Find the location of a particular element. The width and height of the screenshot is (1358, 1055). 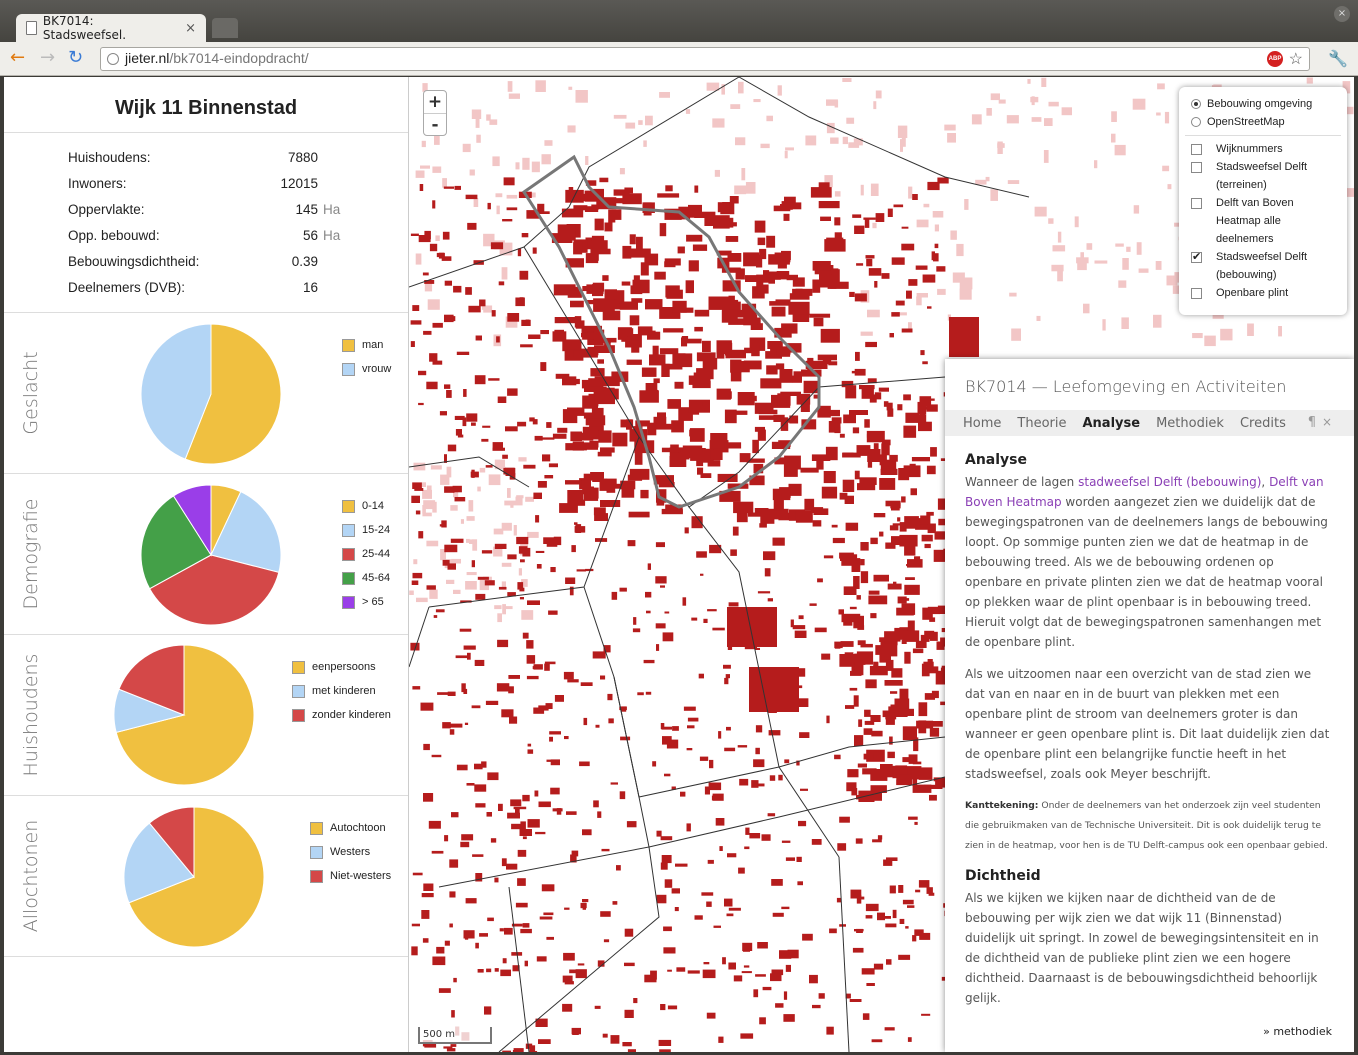

link-stadweefsel: stadweefsel Delft (bebouwing) is located at coordinates (1170, 482).